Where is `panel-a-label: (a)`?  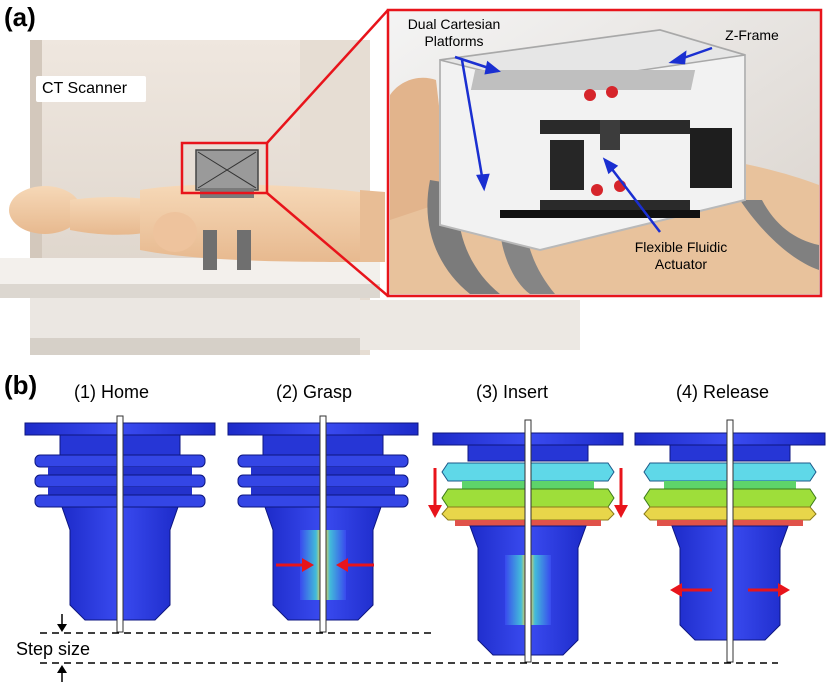
panel-a-label: (a) is located at coordinates (20, 17).